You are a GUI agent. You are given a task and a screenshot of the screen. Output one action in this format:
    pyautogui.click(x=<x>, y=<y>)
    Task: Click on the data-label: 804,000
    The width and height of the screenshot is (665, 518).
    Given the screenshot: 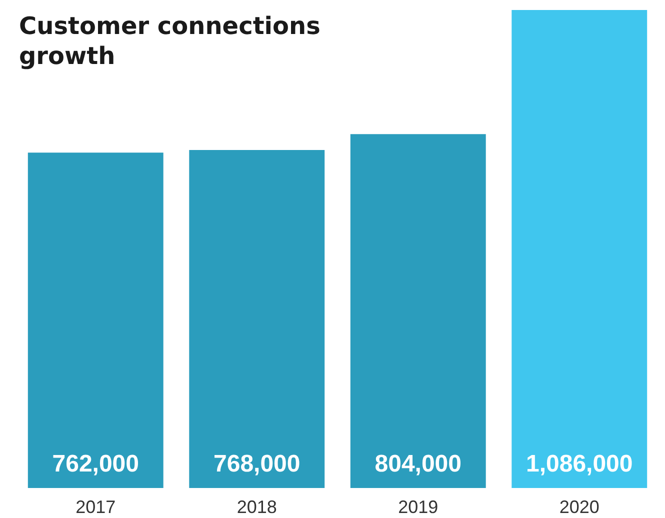 What is the action you would take?
    pyautogui.click(x=418, y=464)
    